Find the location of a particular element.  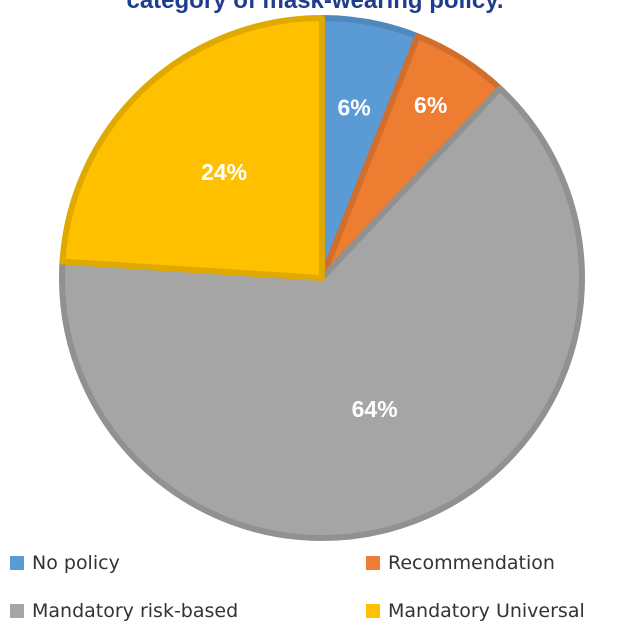

legend-swatch-no-policy is located at coordinates (17, 563).